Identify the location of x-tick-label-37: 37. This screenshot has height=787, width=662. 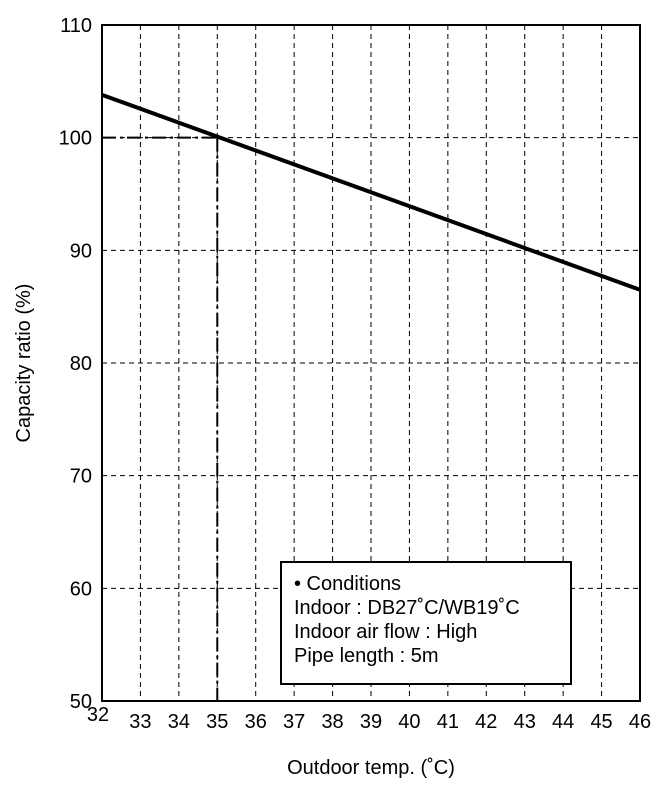
(294, 722).